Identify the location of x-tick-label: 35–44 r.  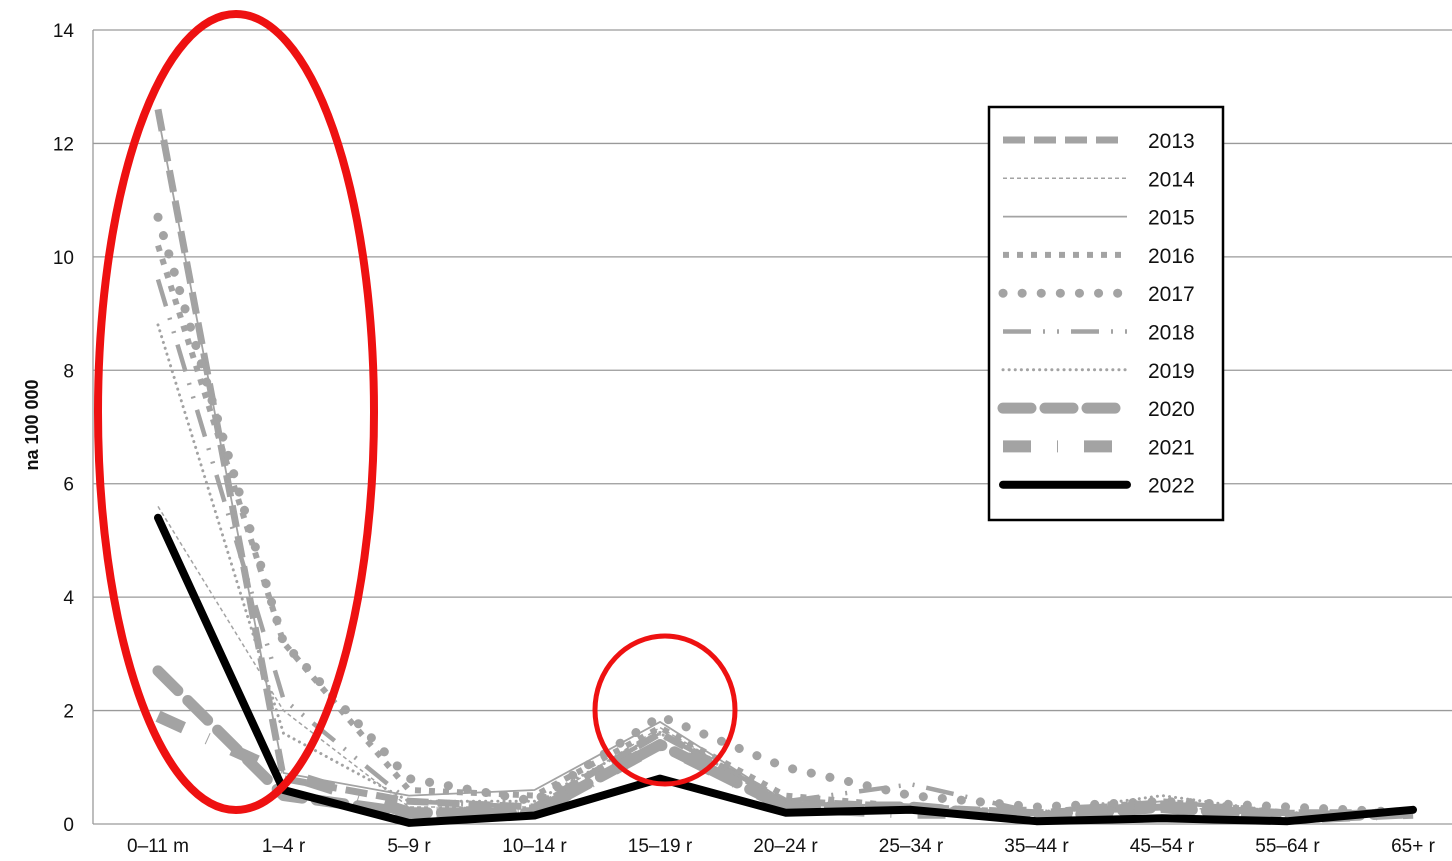
(1036, 846).